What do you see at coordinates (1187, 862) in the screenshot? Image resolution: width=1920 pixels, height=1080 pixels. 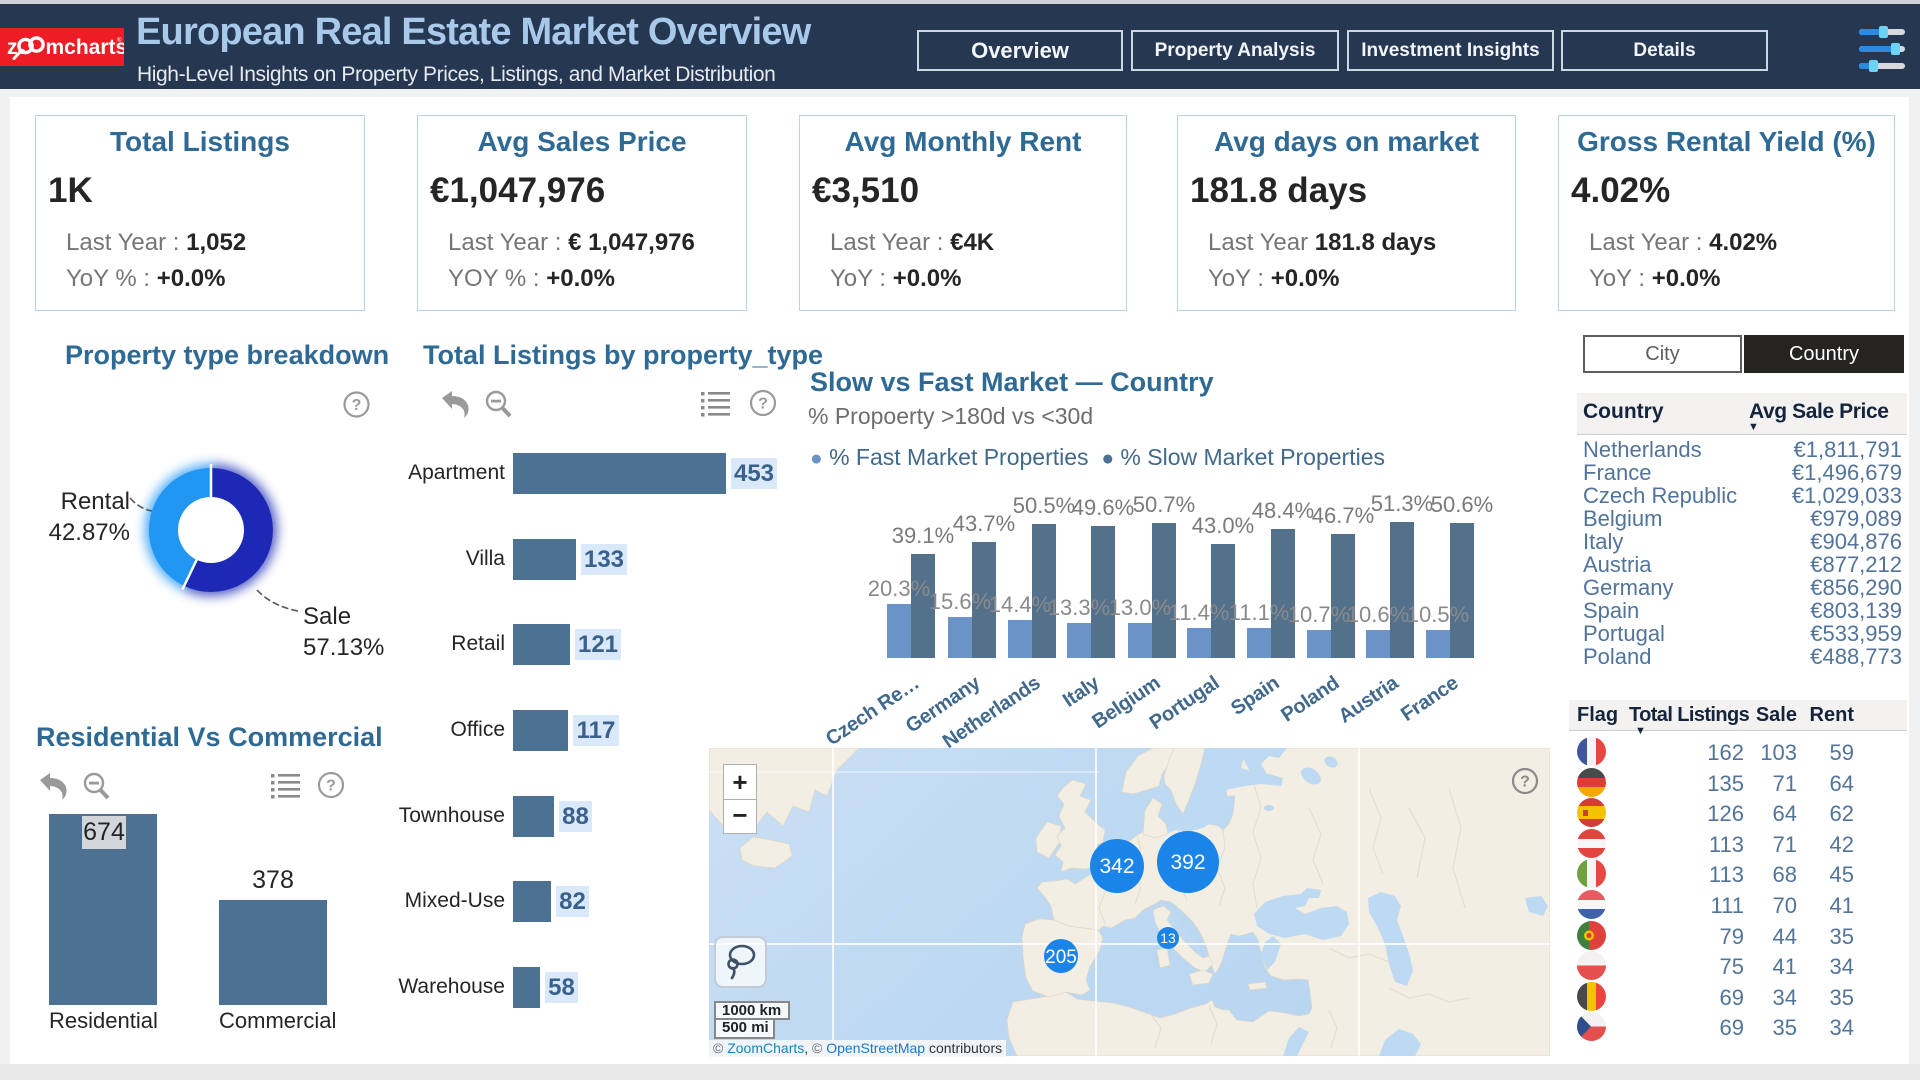 I see `svg-text: 392` at bounding box center [1187, 862].